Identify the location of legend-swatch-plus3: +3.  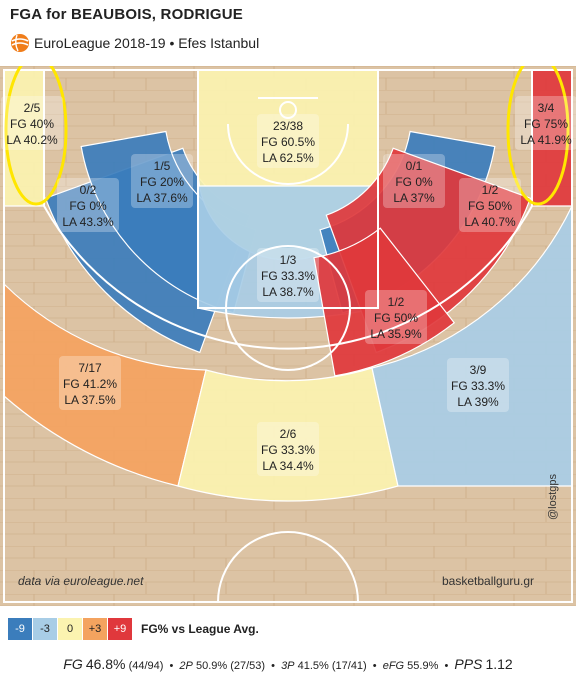
(95, 629).